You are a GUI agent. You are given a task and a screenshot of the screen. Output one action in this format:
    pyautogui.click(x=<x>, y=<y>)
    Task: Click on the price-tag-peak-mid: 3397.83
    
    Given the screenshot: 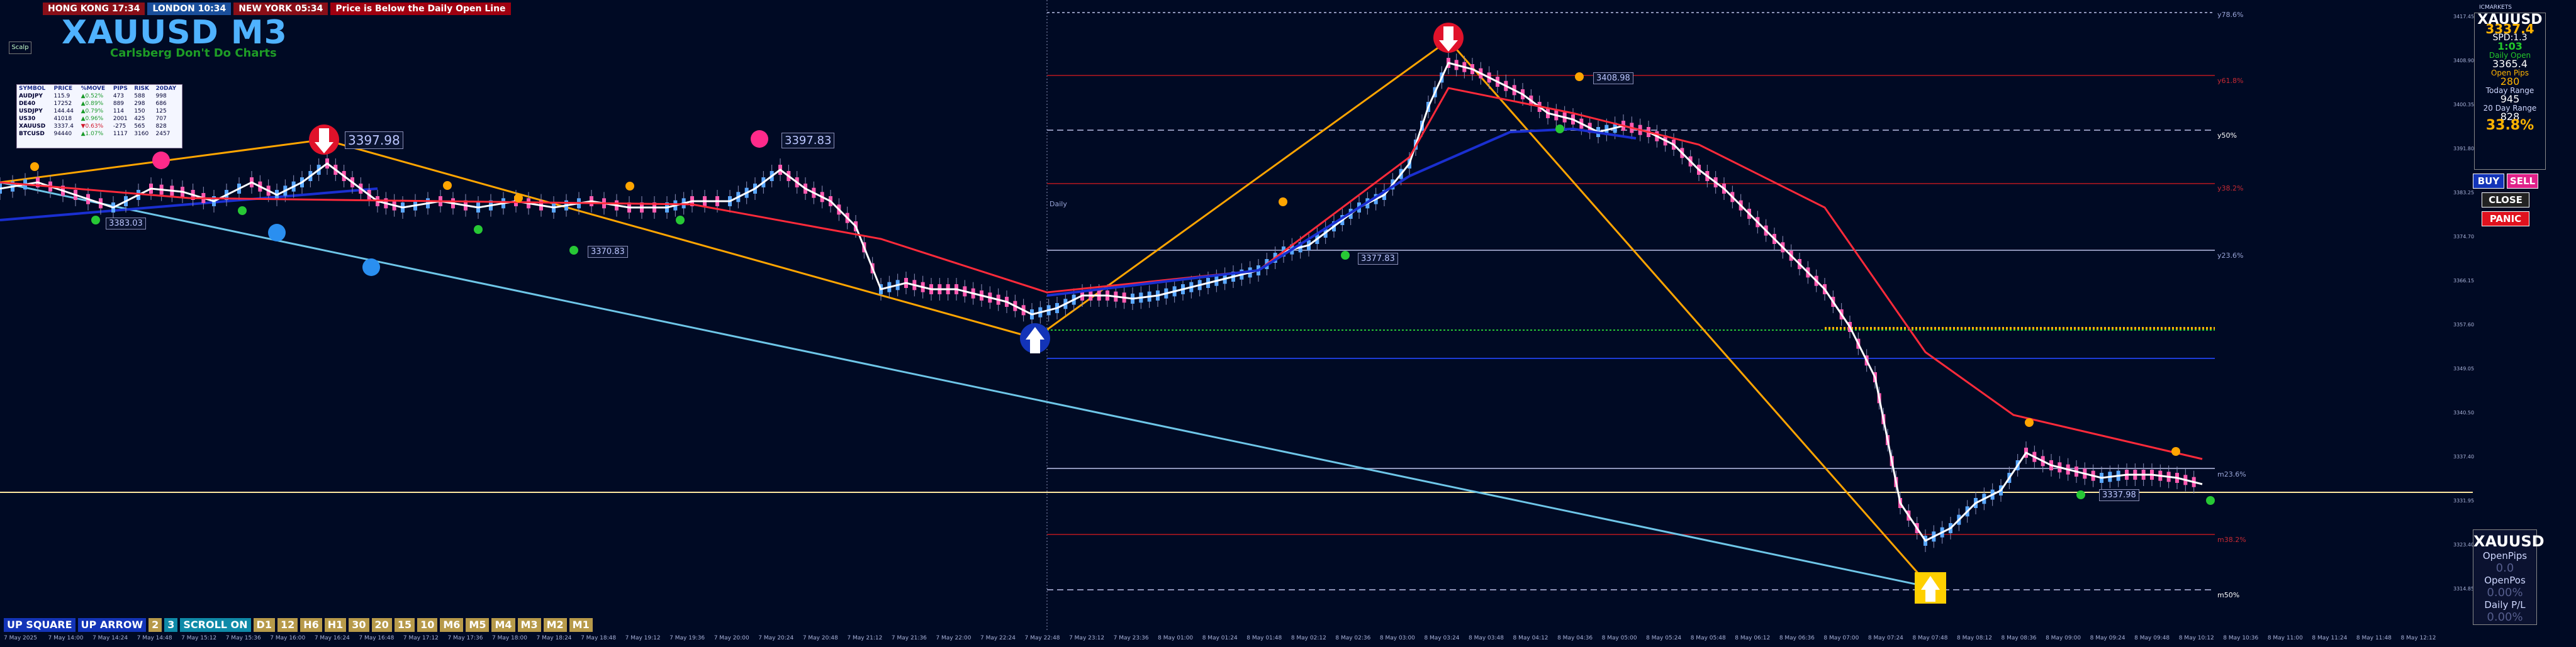 What is the action you would take?
    pyautogui.click(x=808, y=140)
    